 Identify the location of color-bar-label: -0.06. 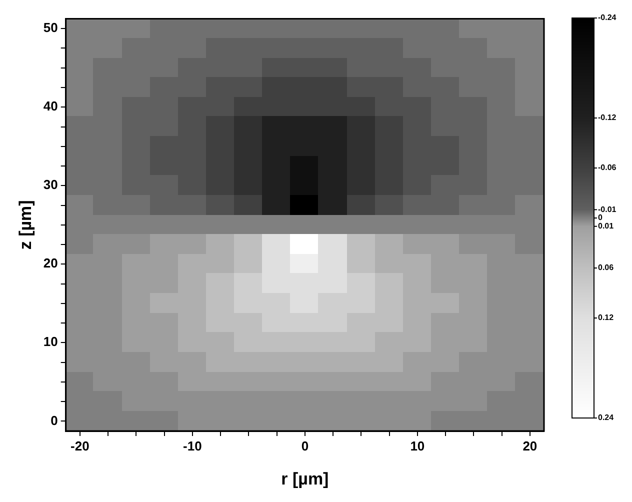
(607, 167).